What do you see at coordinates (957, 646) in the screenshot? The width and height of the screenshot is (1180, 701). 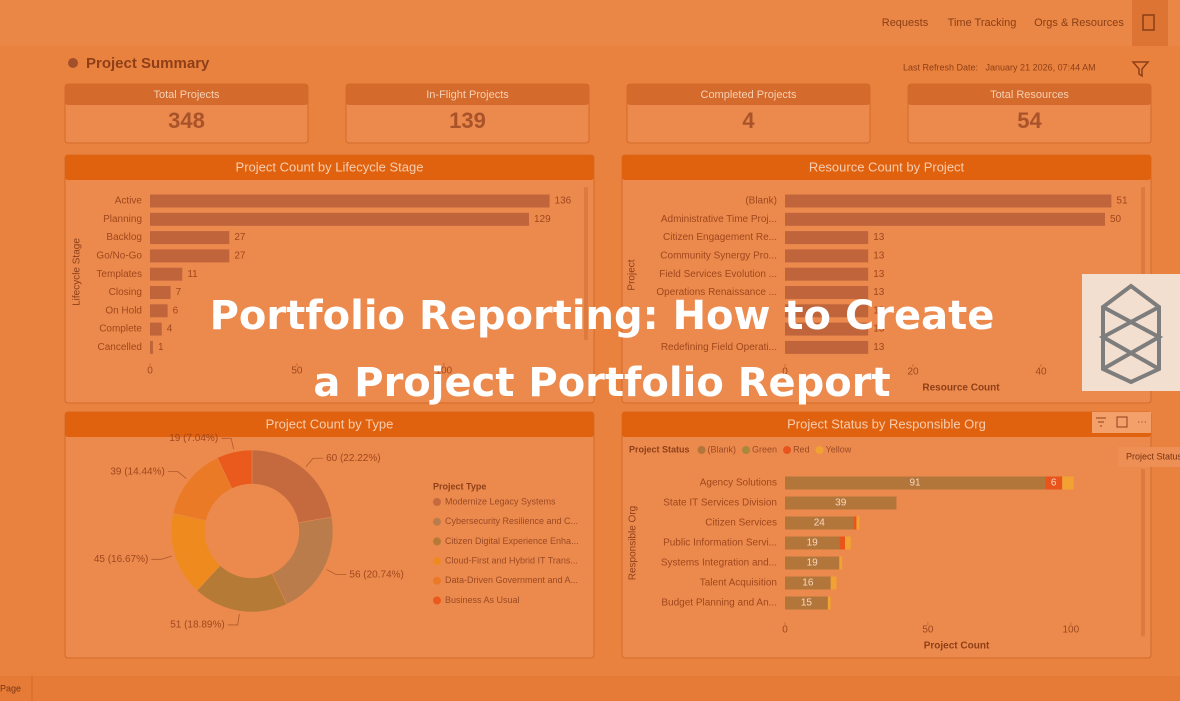 I see `x-axis-title: Project Count` at bounding box center [957, 646].